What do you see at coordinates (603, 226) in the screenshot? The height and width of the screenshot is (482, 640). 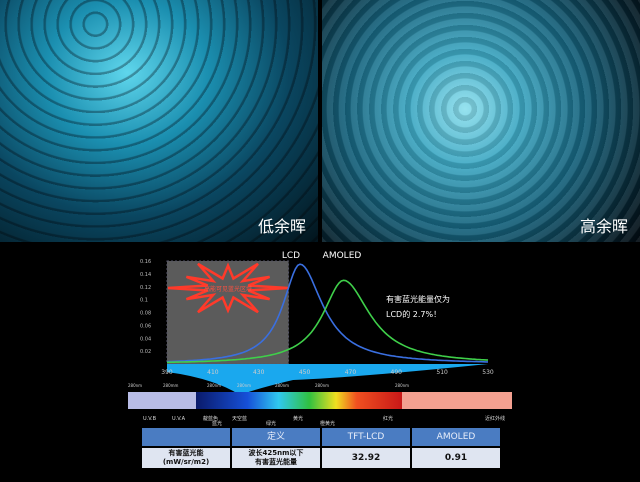 I see `high-persistence-label: 高余晖` at bounding box center [603, 226].